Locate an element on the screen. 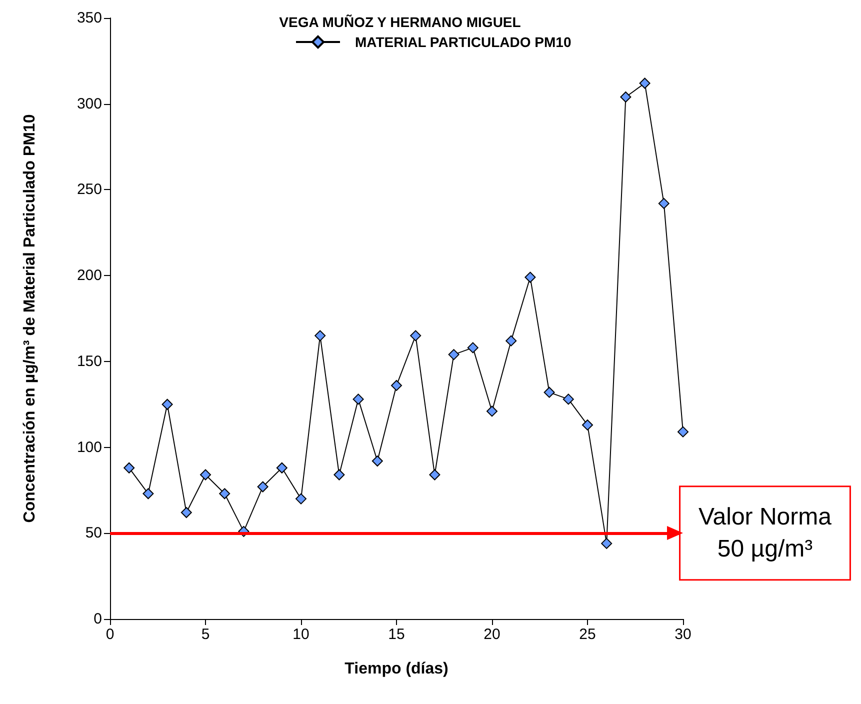 The width and height of the screenshot is (861, 704). x-axis-title: Tiempo (días) is located at coordinates (396, 669).